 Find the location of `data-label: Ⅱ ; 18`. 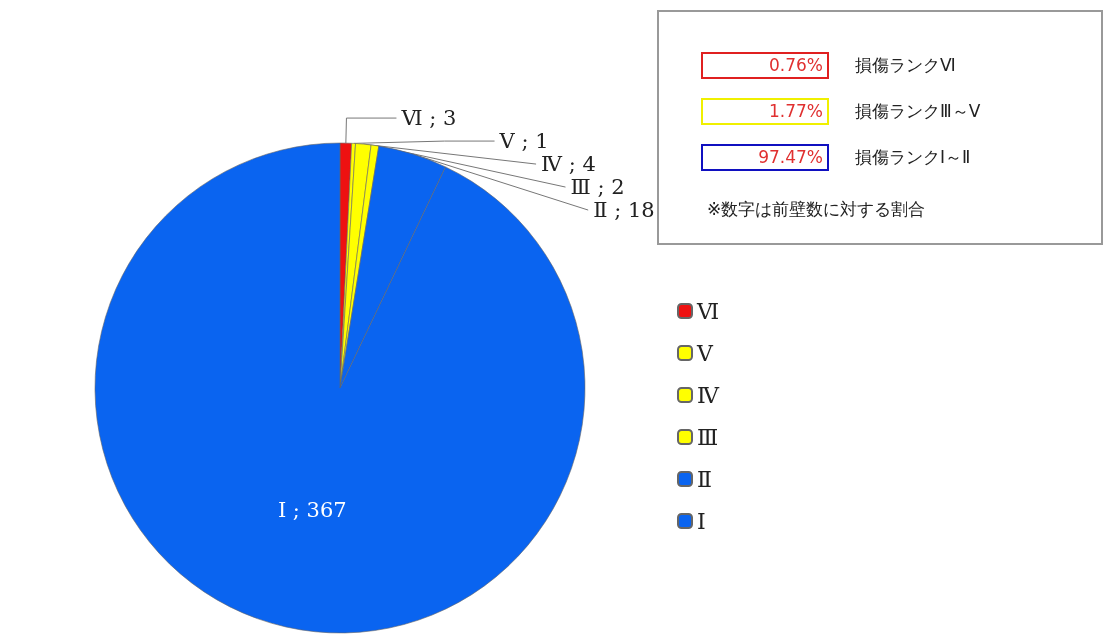

data-label: Ⅱ ; 18 is located at coordinates (624, 210).